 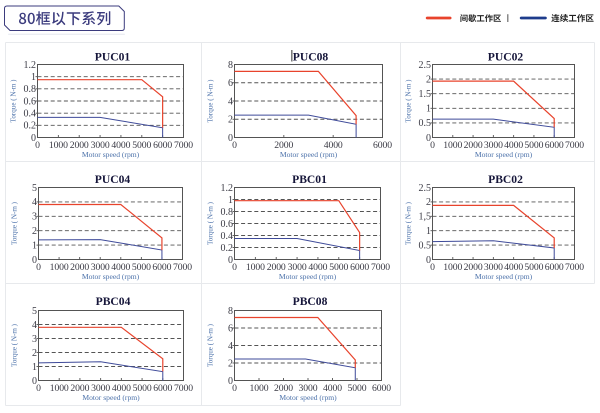 I want to click on svg-text: 1.5, so click(x=425, y=94).